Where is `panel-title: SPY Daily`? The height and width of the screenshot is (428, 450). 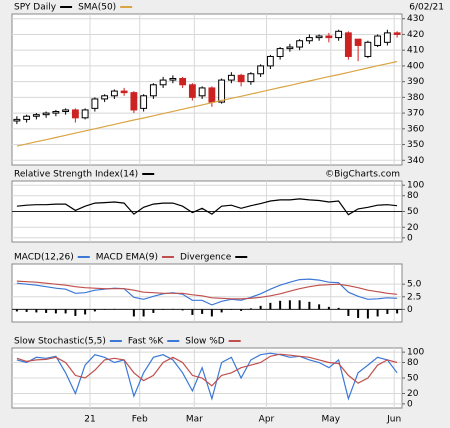
panel-title: SPY Daily is located at coordinates (35, 8).